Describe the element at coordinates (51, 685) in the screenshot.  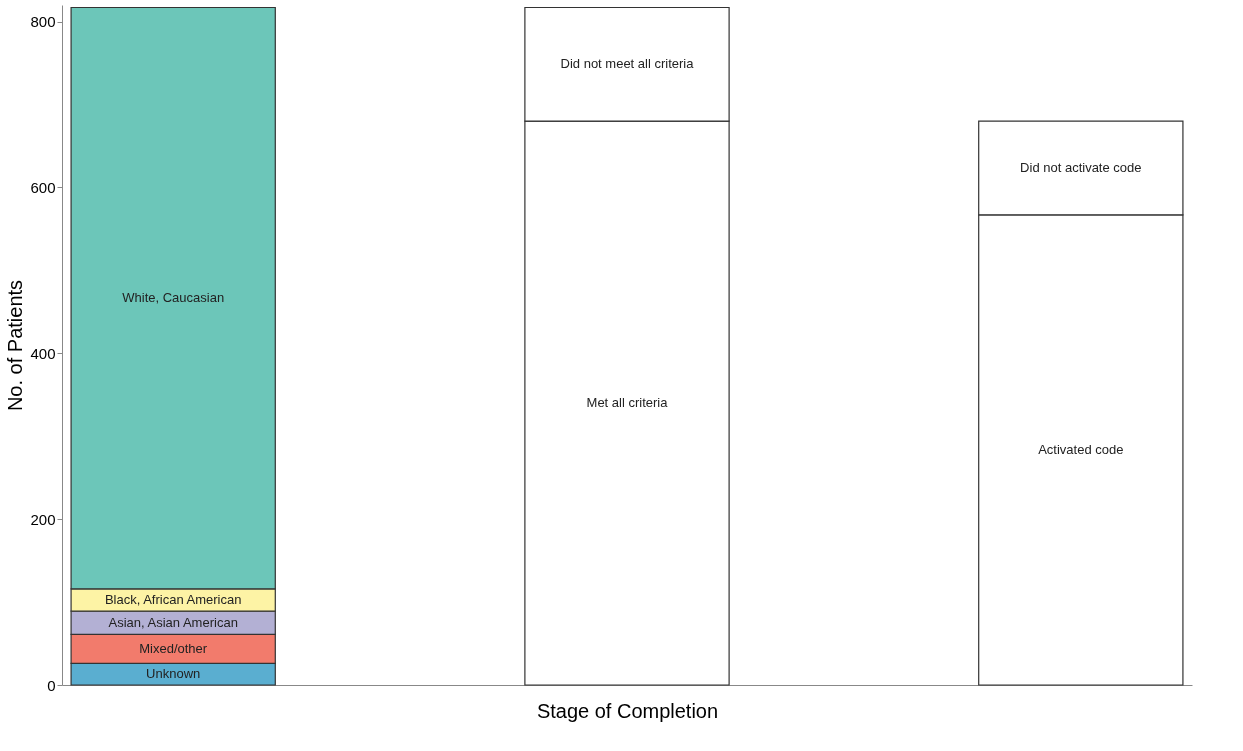
I see `y-tick-label: 0` at that location.